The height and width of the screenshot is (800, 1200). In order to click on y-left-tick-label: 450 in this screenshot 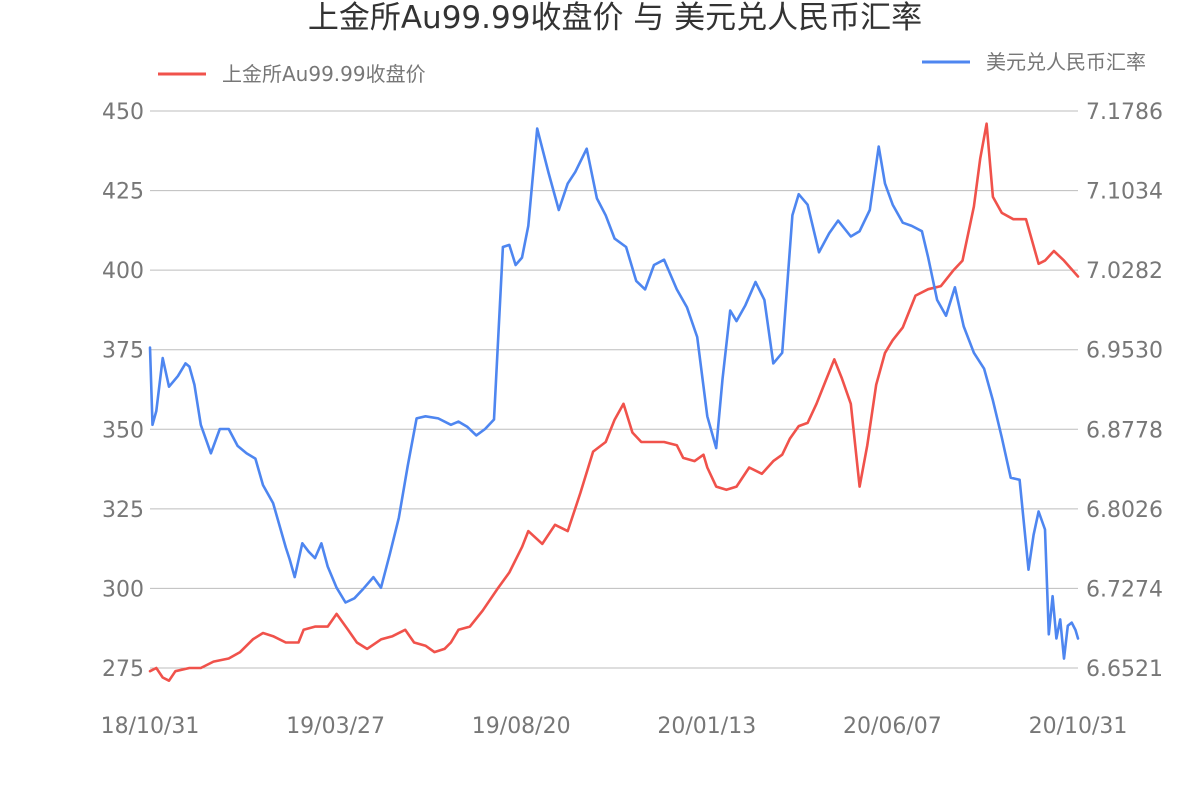, I will do `click(123, 112)`.